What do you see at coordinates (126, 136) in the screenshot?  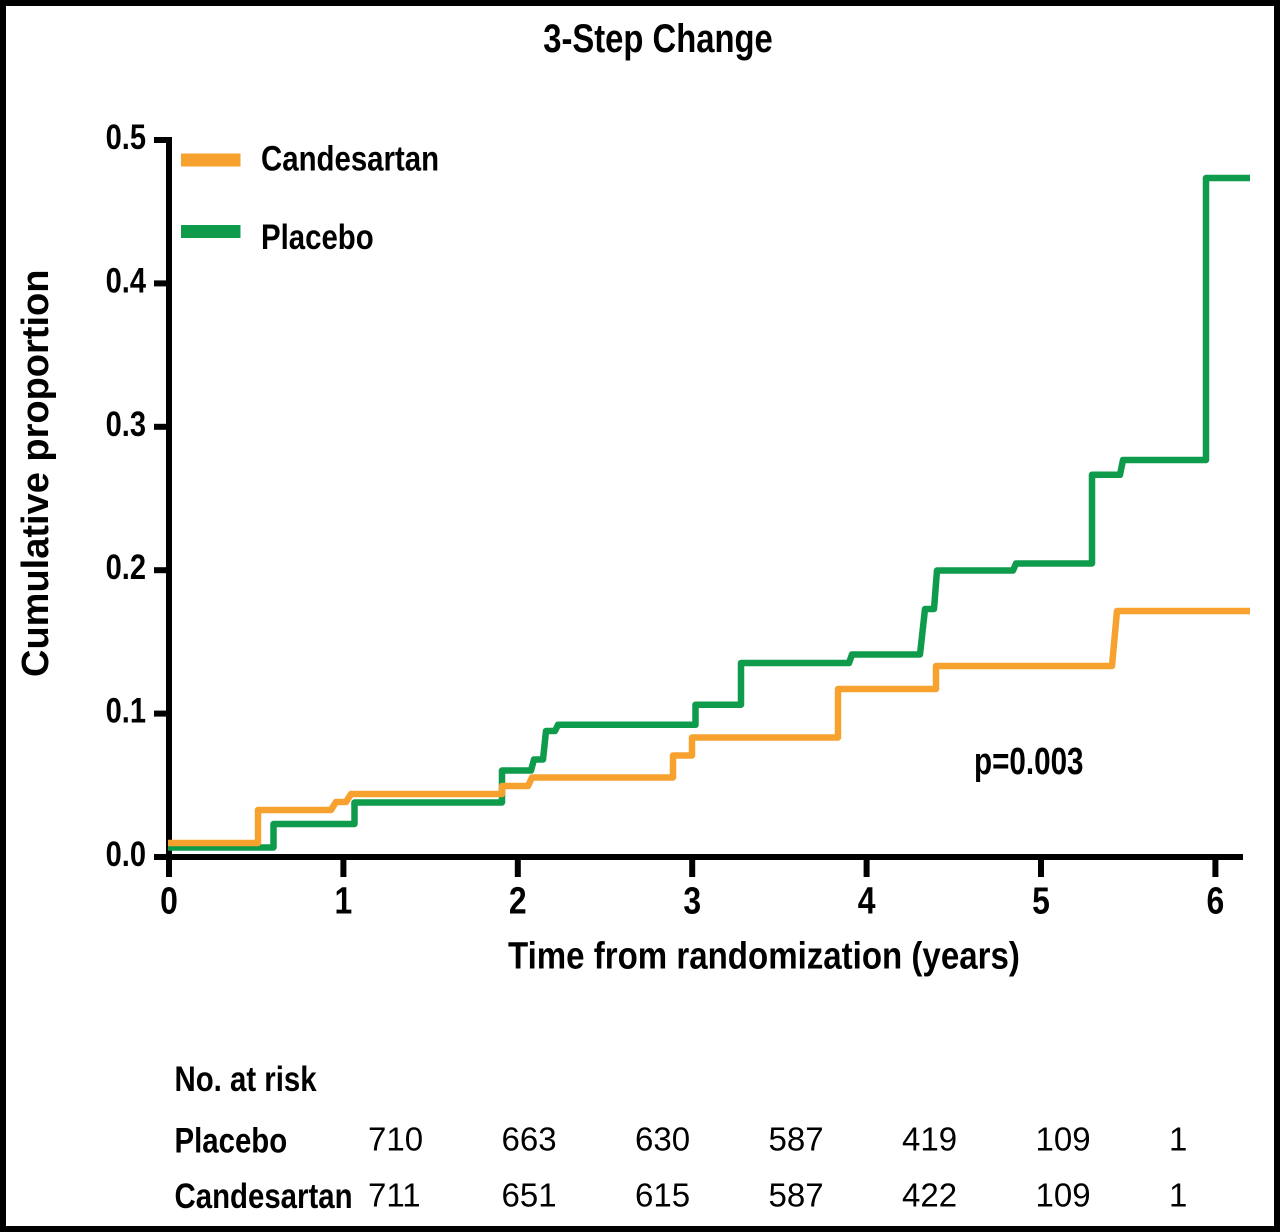 I see `svg-text: 0.5` at bounding box center [126, 136].